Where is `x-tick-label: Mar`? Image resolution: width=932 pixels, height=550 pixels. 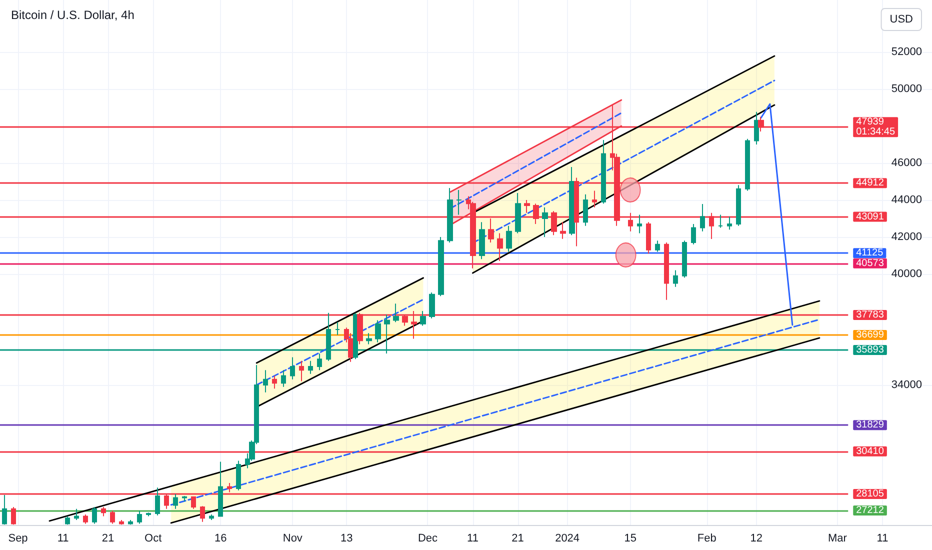 x-tick-label: Mar is located at coordinates (838, 538).